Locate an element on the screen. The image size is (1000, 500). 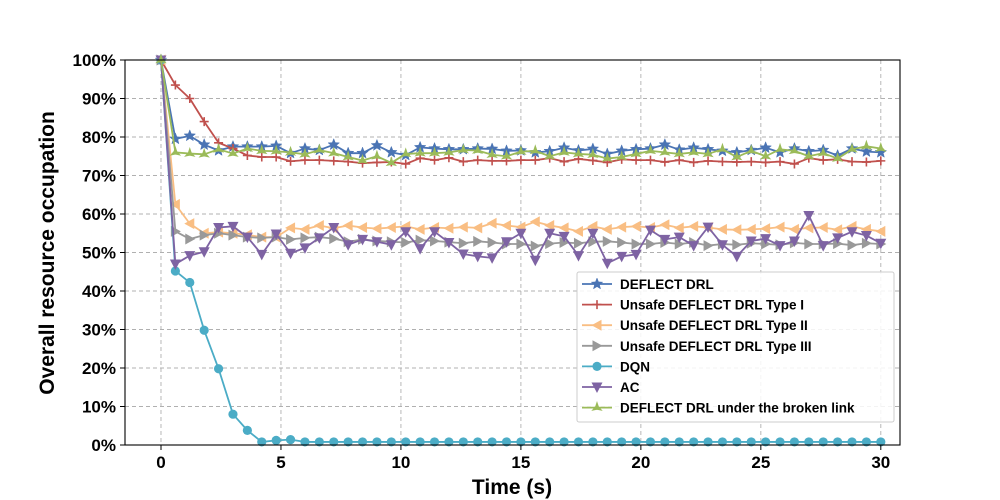
y-tick-label: 80% is located at coordinates (99, 137).